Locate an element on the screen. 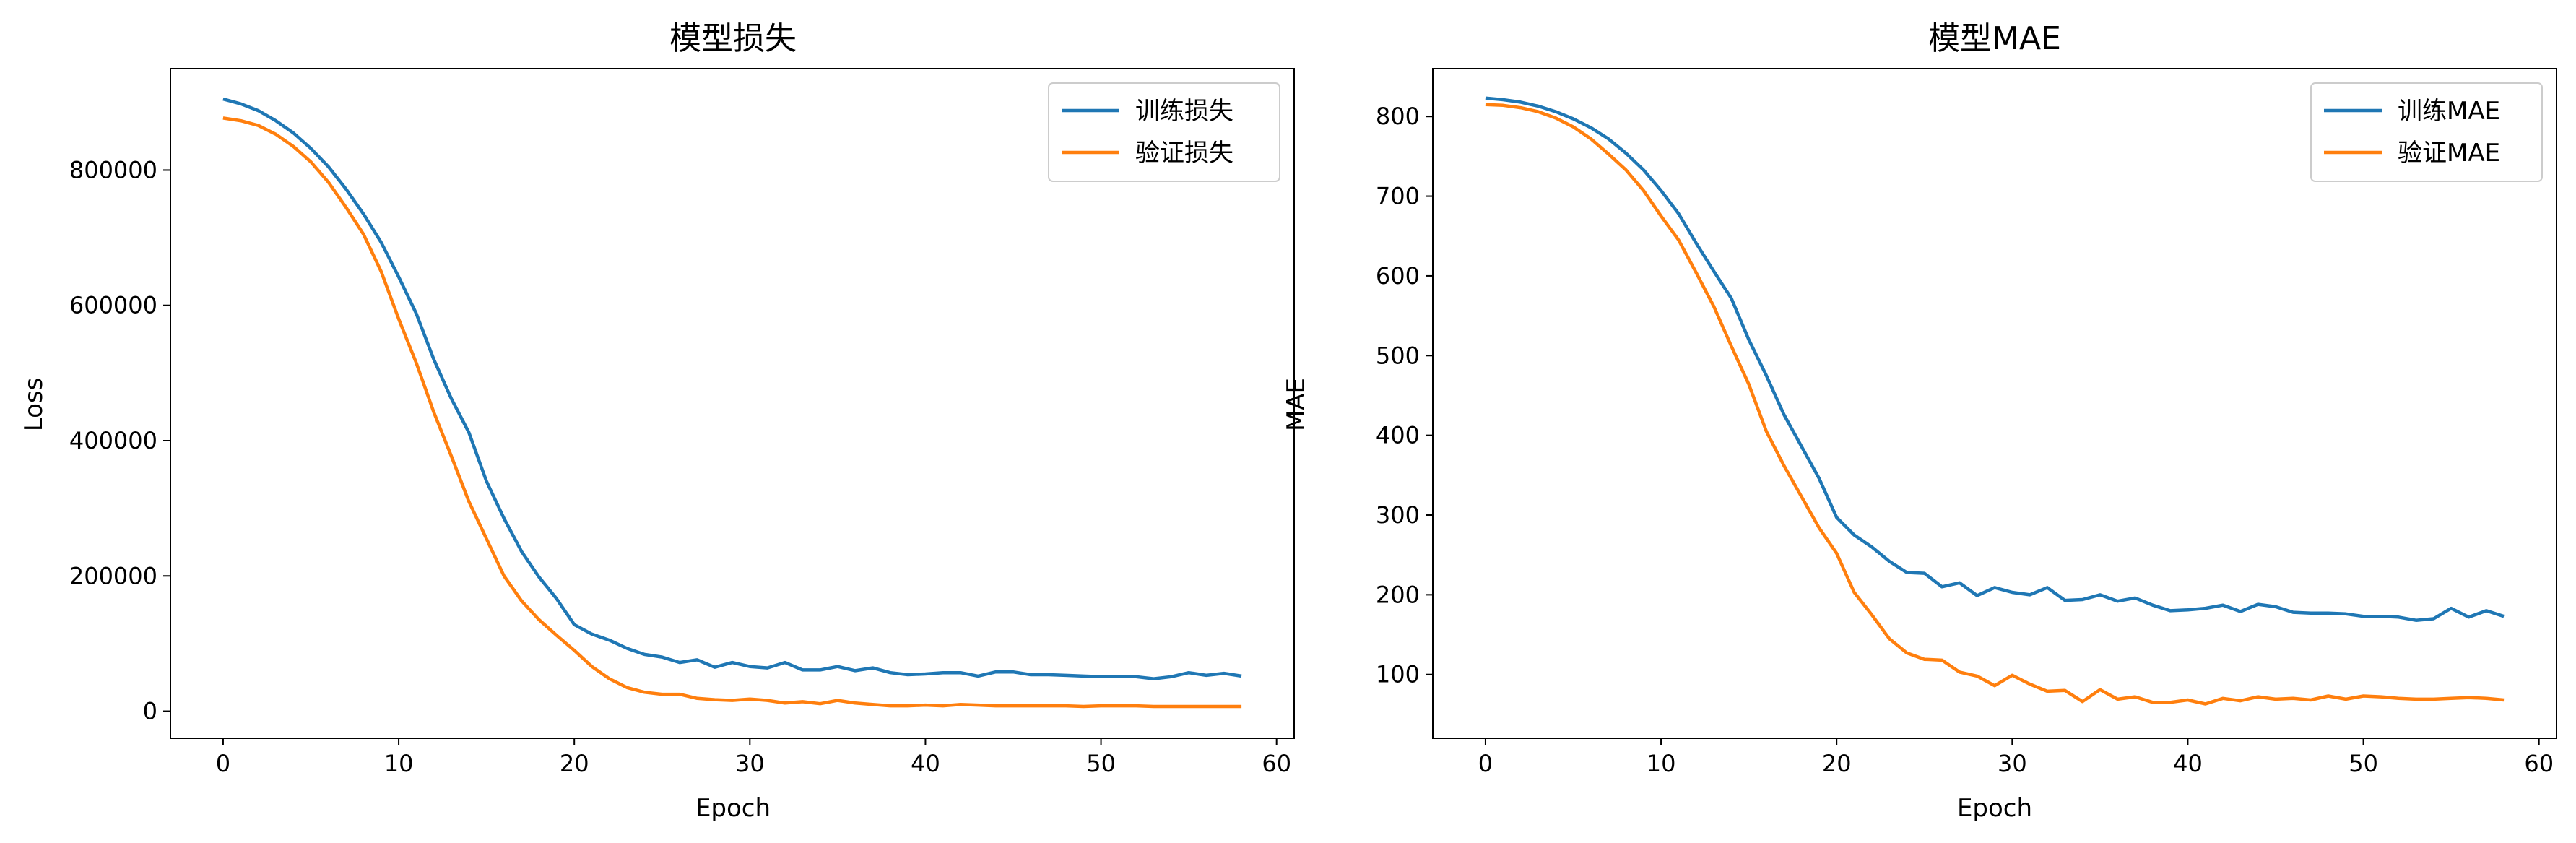  mae-y-tick-label: 300 is located at coordinates (1398, 515).